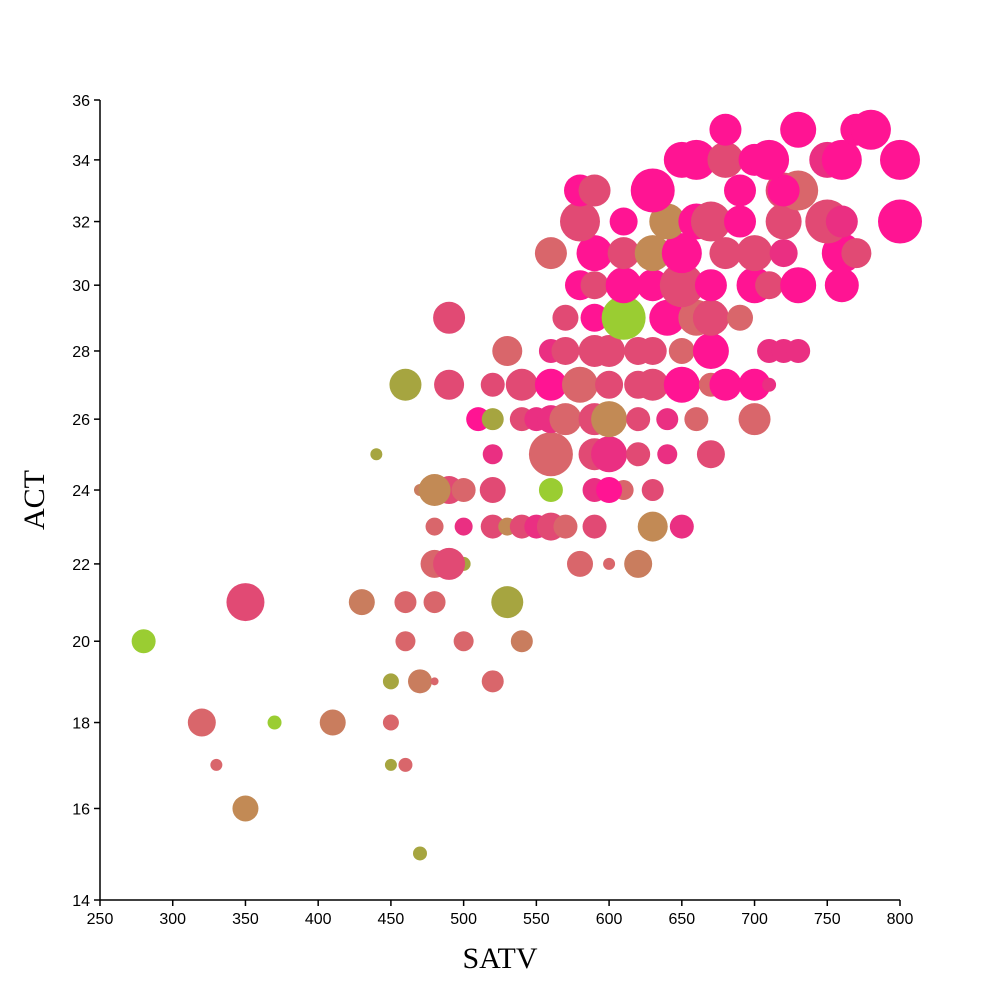 This screenshot has height=1000, width=1000. What do you see at coordinates (81, 901) in the screenshot?
I see `y-tick-label: 14` at bounding box center [81, 901].